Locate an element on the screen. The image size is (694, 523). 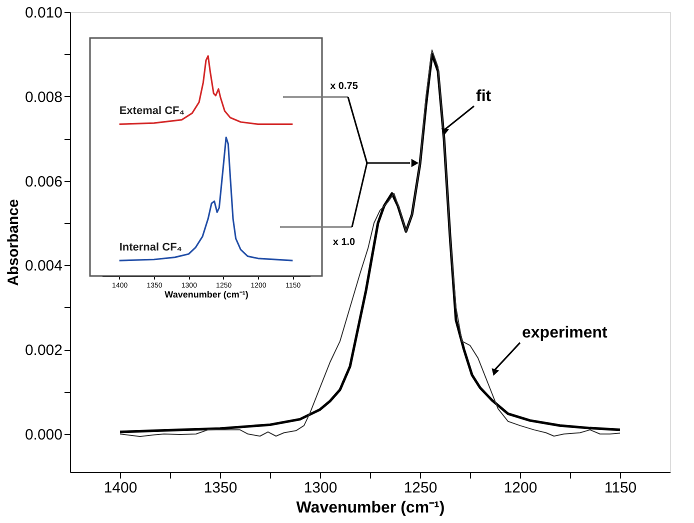
y-tick-label: 0.000 is located at coordinates (43, 435).